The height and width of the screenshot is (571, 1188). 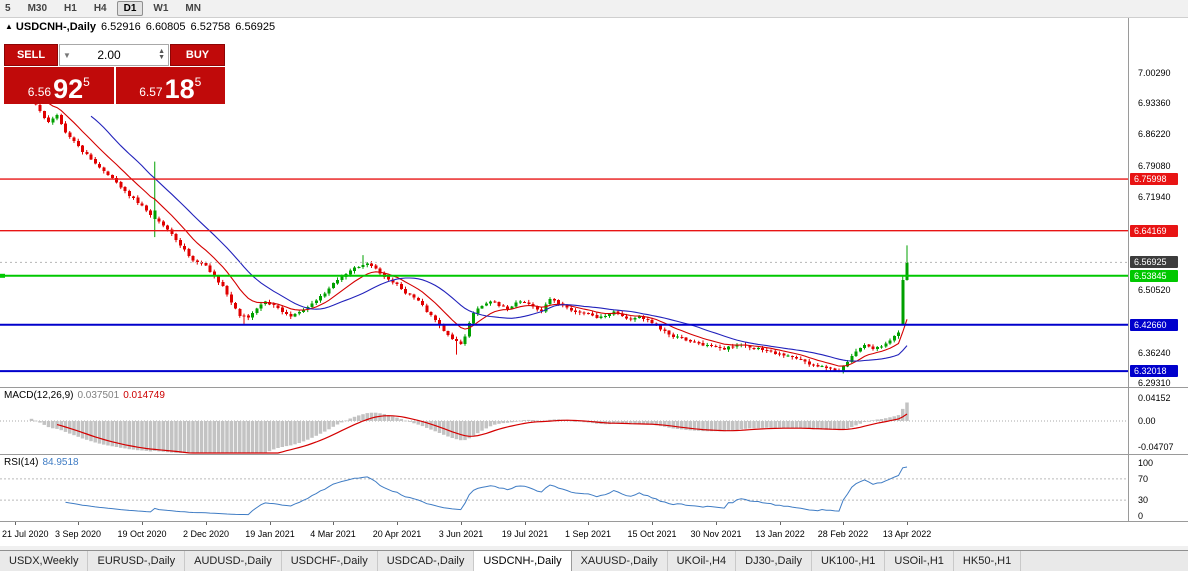 I want to click on tab-xauusd-daily: XAUUSD-,Daily, so click(x=620, y=561).